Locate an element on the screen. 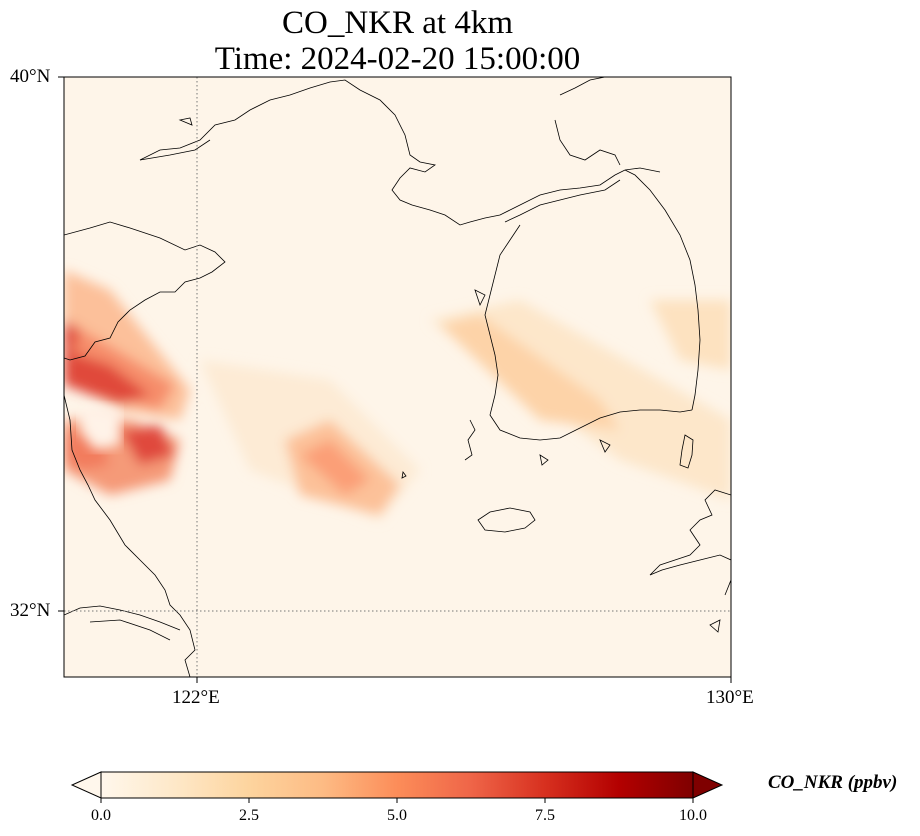 Image resolution: width=920 pixels, height=836 pixels. colorbar-label: CO_NKR (ppbv) is located at coordinates (833, 782).